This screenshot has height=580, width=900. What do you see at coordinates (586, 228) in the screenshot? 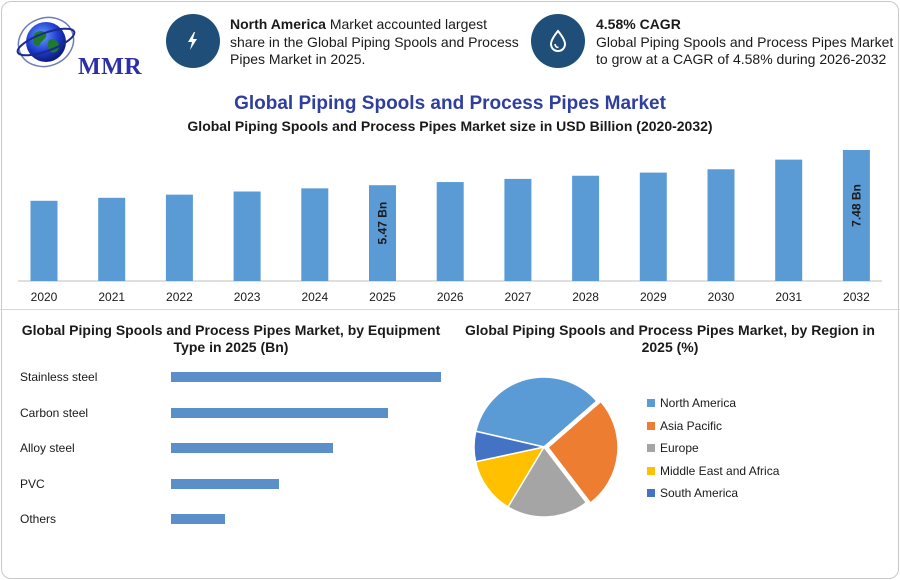
I see `bar-2028` at bounding box center [586, 228].